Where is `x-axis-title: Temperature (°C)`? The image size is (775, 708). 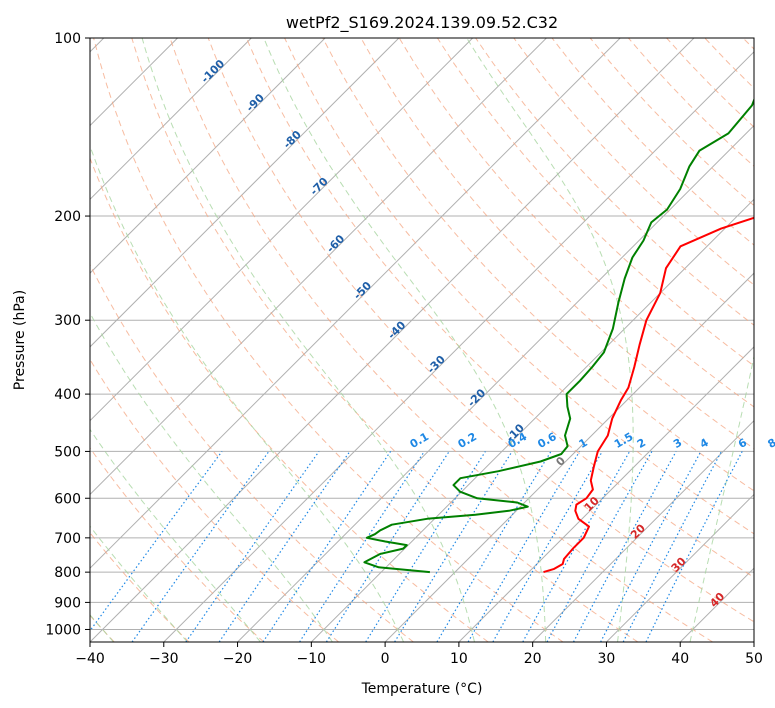 x-axis-title: Temperature (°C) is located at coordinates (422, 689).